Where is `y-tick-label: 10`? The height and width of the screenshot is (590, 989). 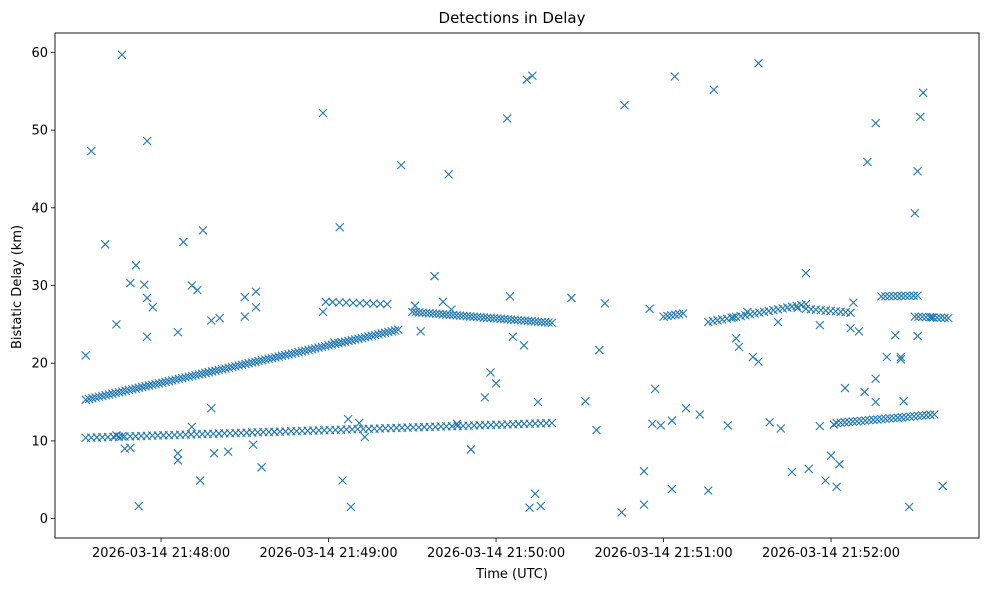
y-tick-label: 10 is located at coordinates (39, 441).